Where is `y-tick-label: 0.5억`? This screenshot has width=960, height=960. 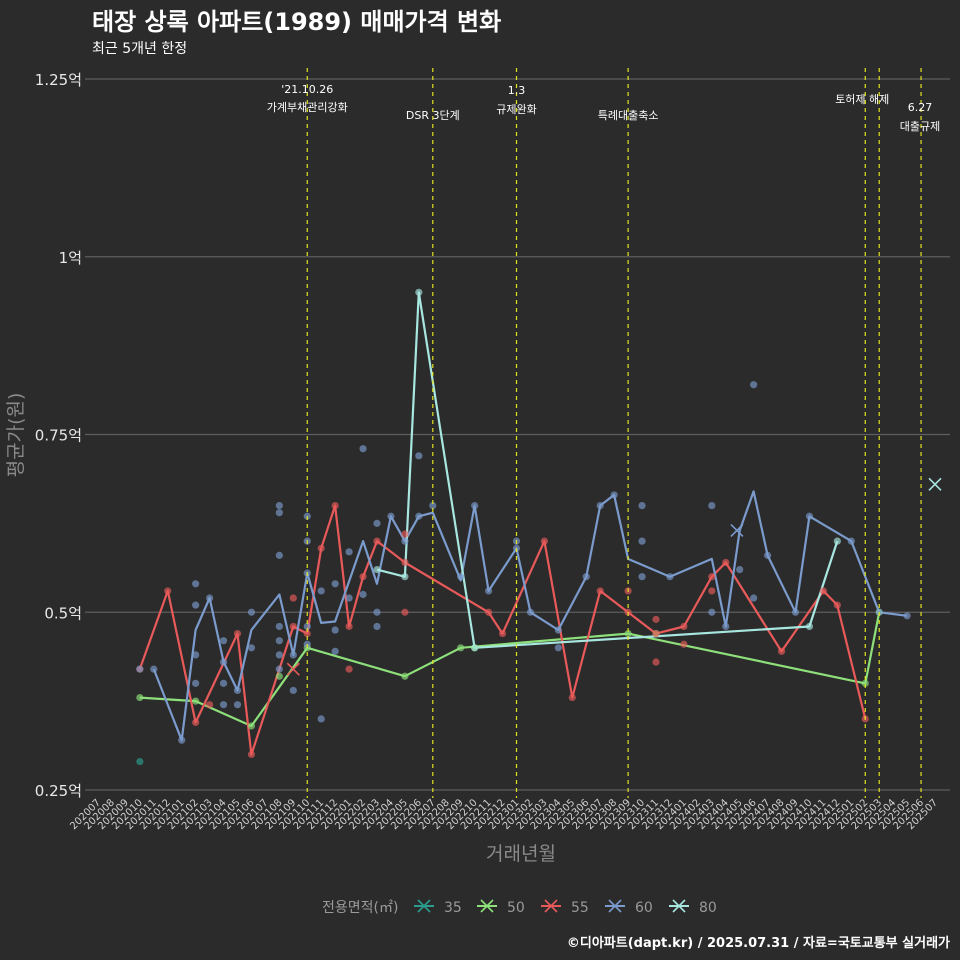 y-tick-label: 0.5억 is located at coordinates (63, 613).